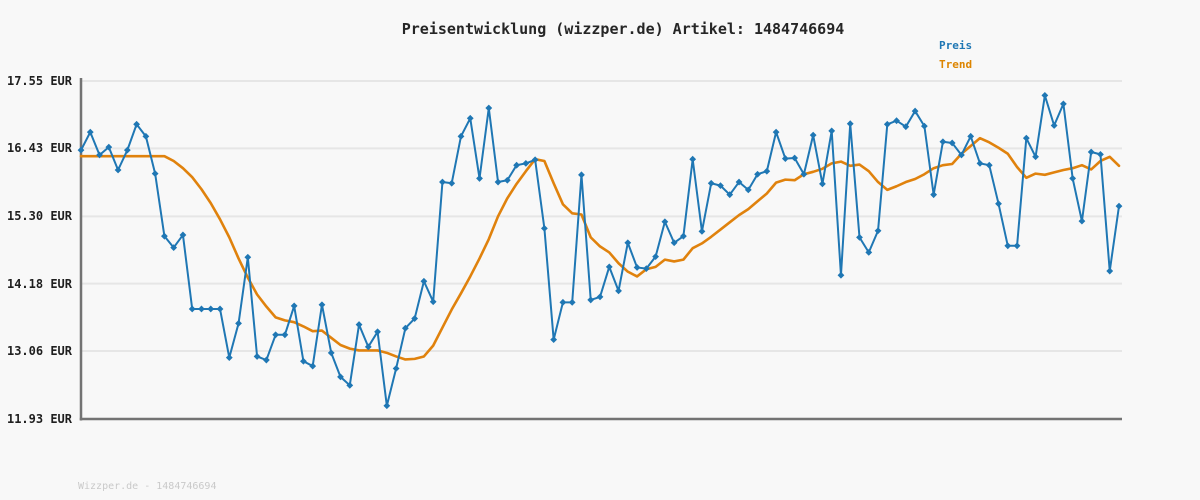 This screenshot has width=1200, height=500. Describe the element at coordinates (956, 64) in the screenshot. I see `legend-trend-label: Trend` at that location.